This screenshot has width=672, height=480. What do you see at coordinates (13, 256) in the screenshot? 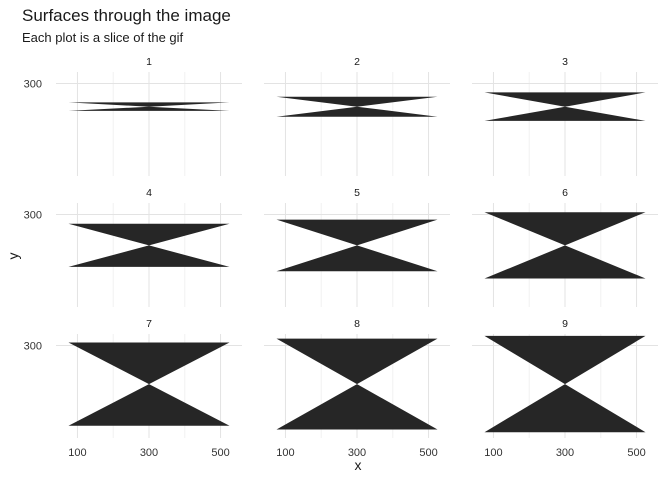
I see `y-axis-label: y` at bounding box center [13, 256].